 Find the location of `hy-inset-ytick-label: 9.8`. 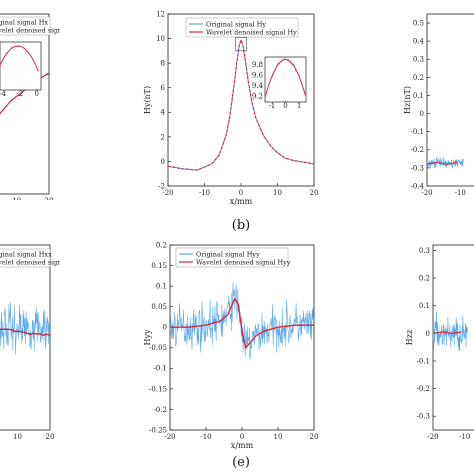

hy-inset-ytick-label: 9.8 is located at coordinates (257, 65).